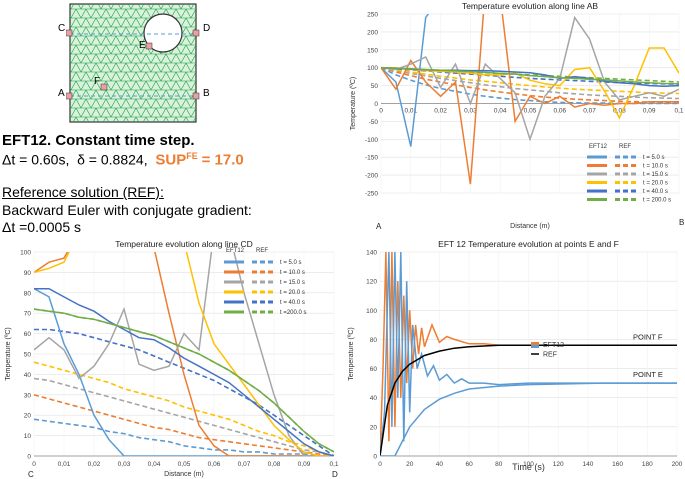  Describe the element at coordinates (677, 464) in the screenshot. I see `x-tick-label: 200` at that location.